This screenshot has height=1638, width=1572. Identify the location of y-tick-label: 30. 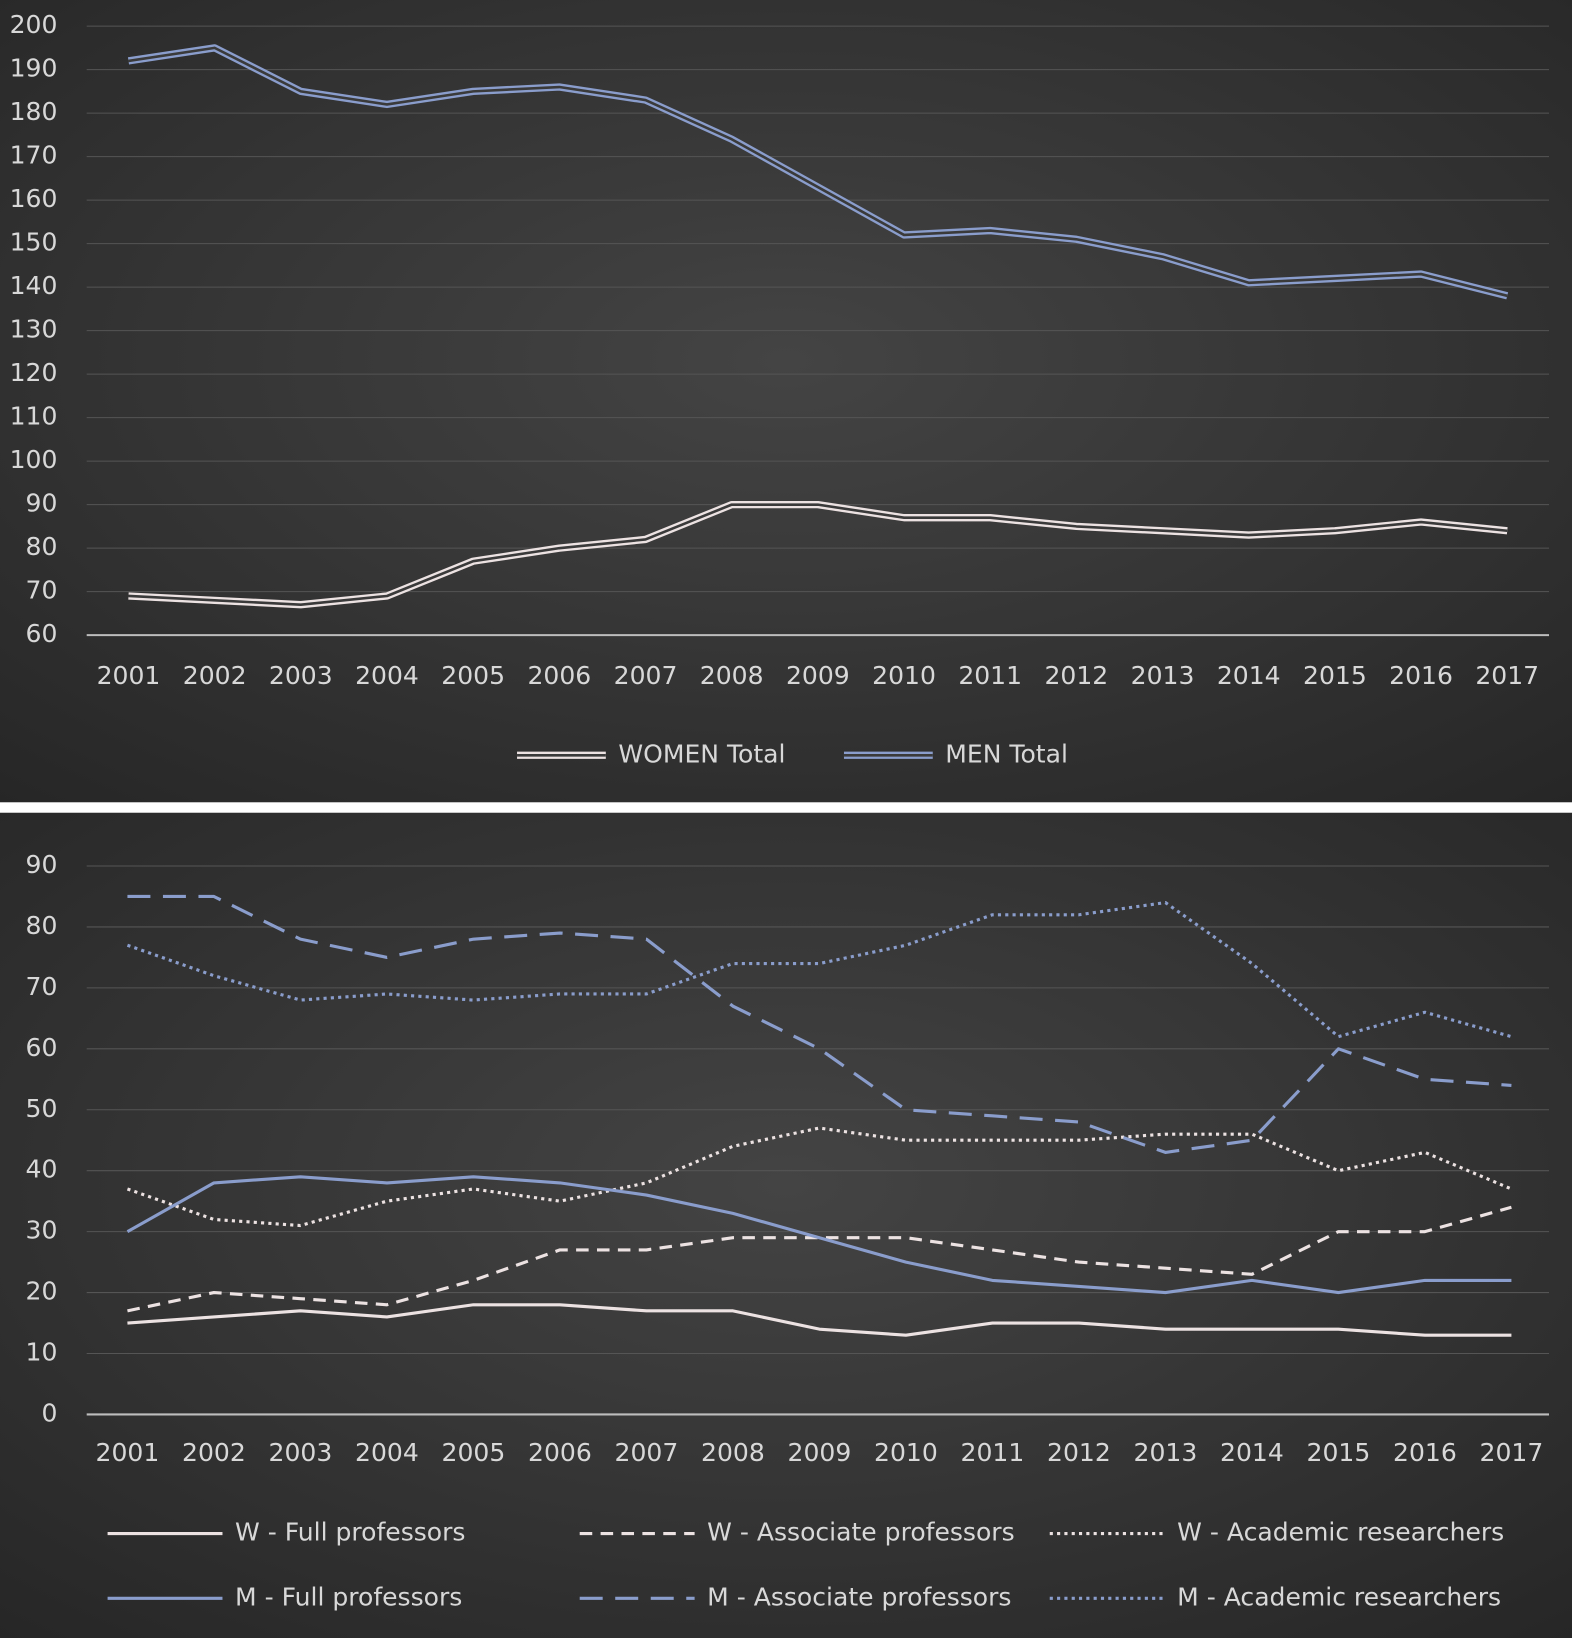
(42, 1230).